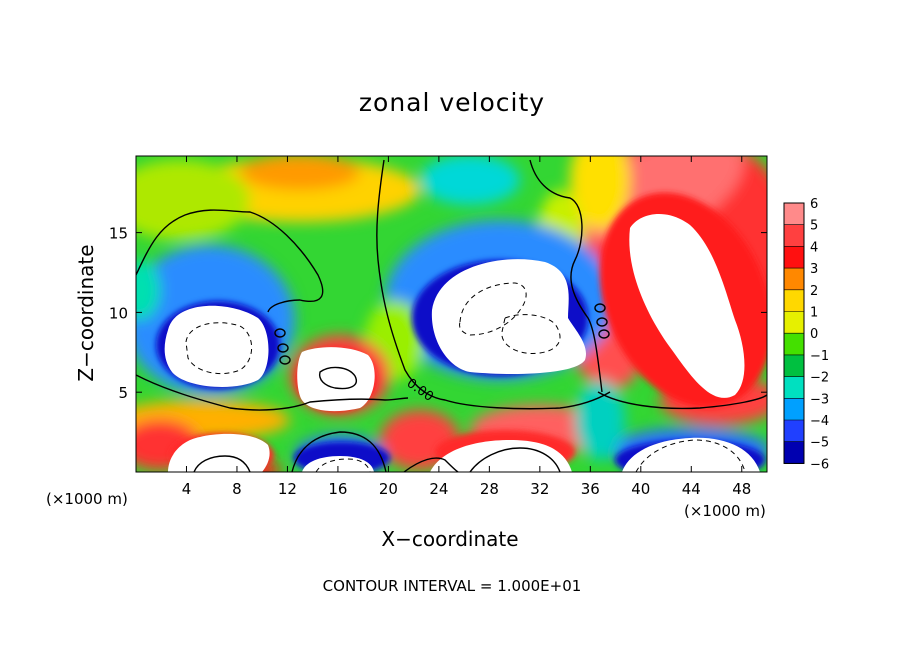 The height and width of the screenshot is (654, 904). I want to click on colorbar: 6 5 4 3 2 1 0 −1 −2 −3 −4 −5 −6, so click(806, 334).